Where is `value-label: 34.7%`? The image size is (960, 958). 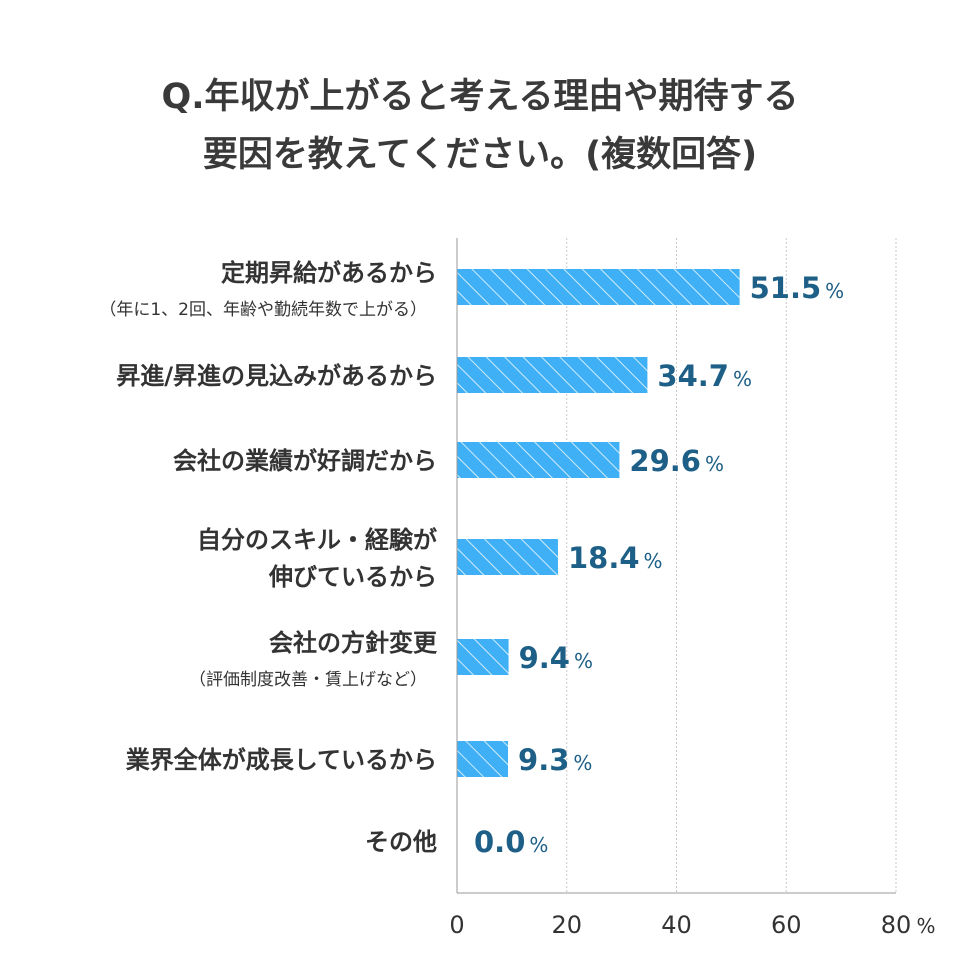 value-label: 34.7% is located at coordinates (704, 376).